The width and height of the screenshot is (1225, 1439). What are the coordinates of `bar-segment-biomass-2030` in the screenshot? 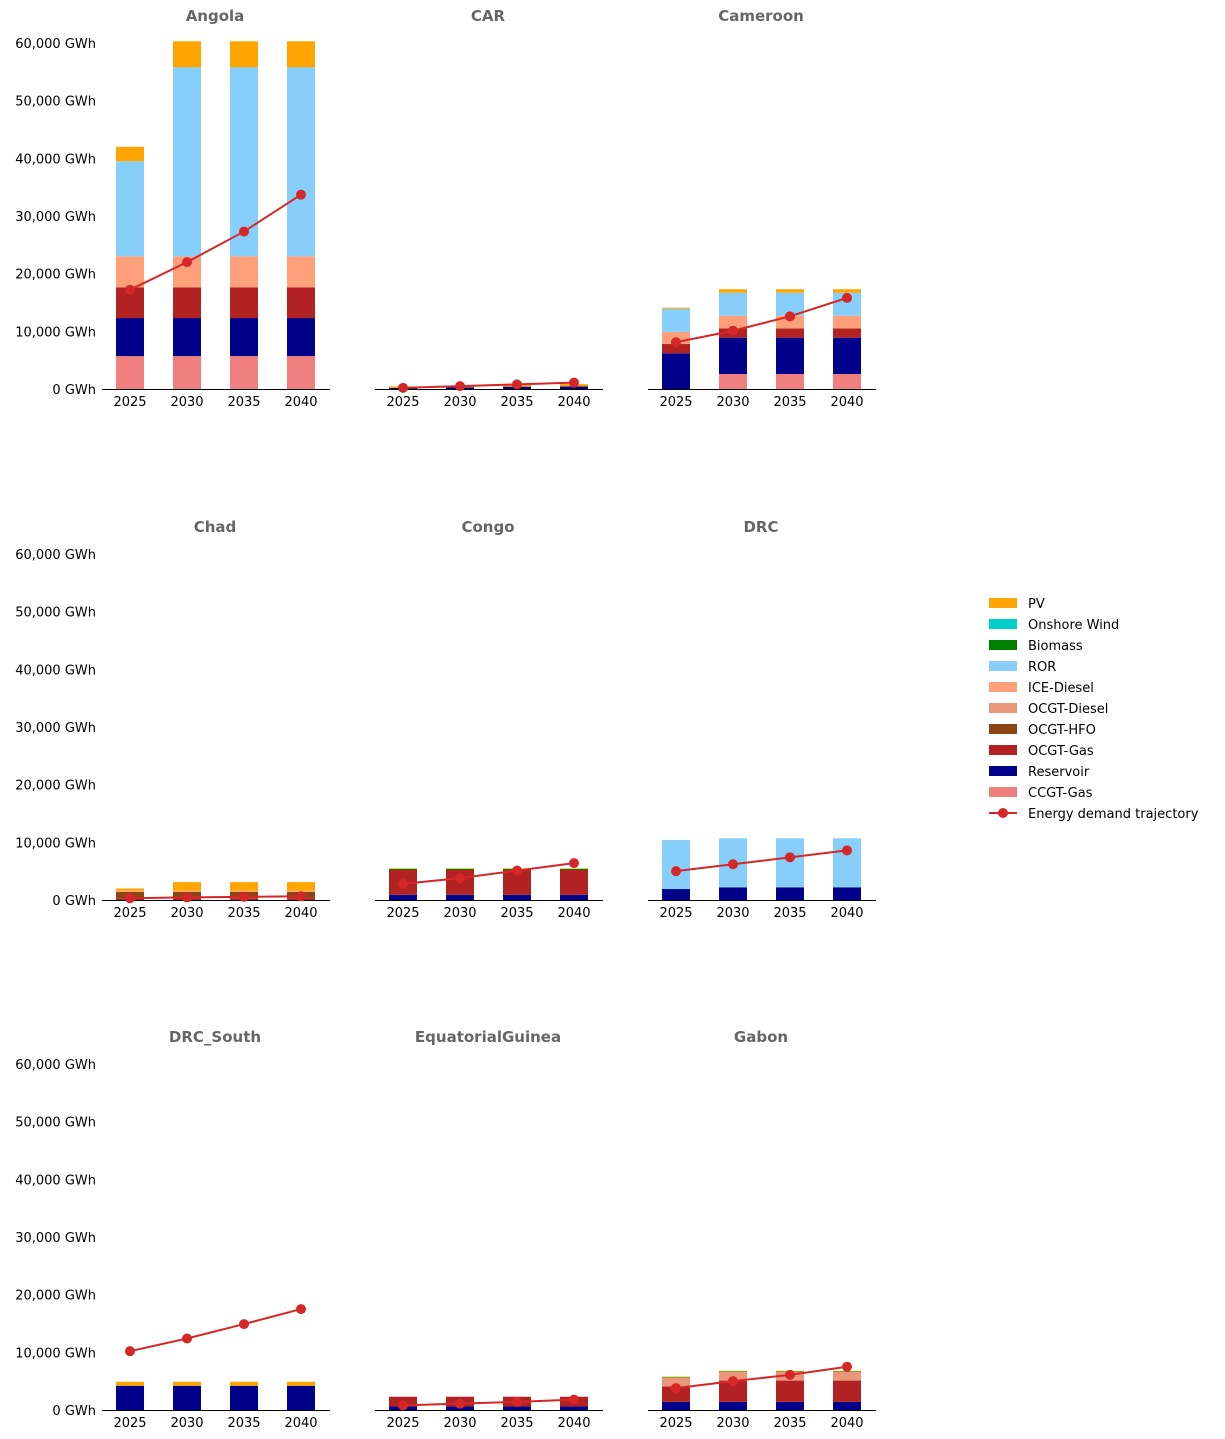 It's located at (460, 869).